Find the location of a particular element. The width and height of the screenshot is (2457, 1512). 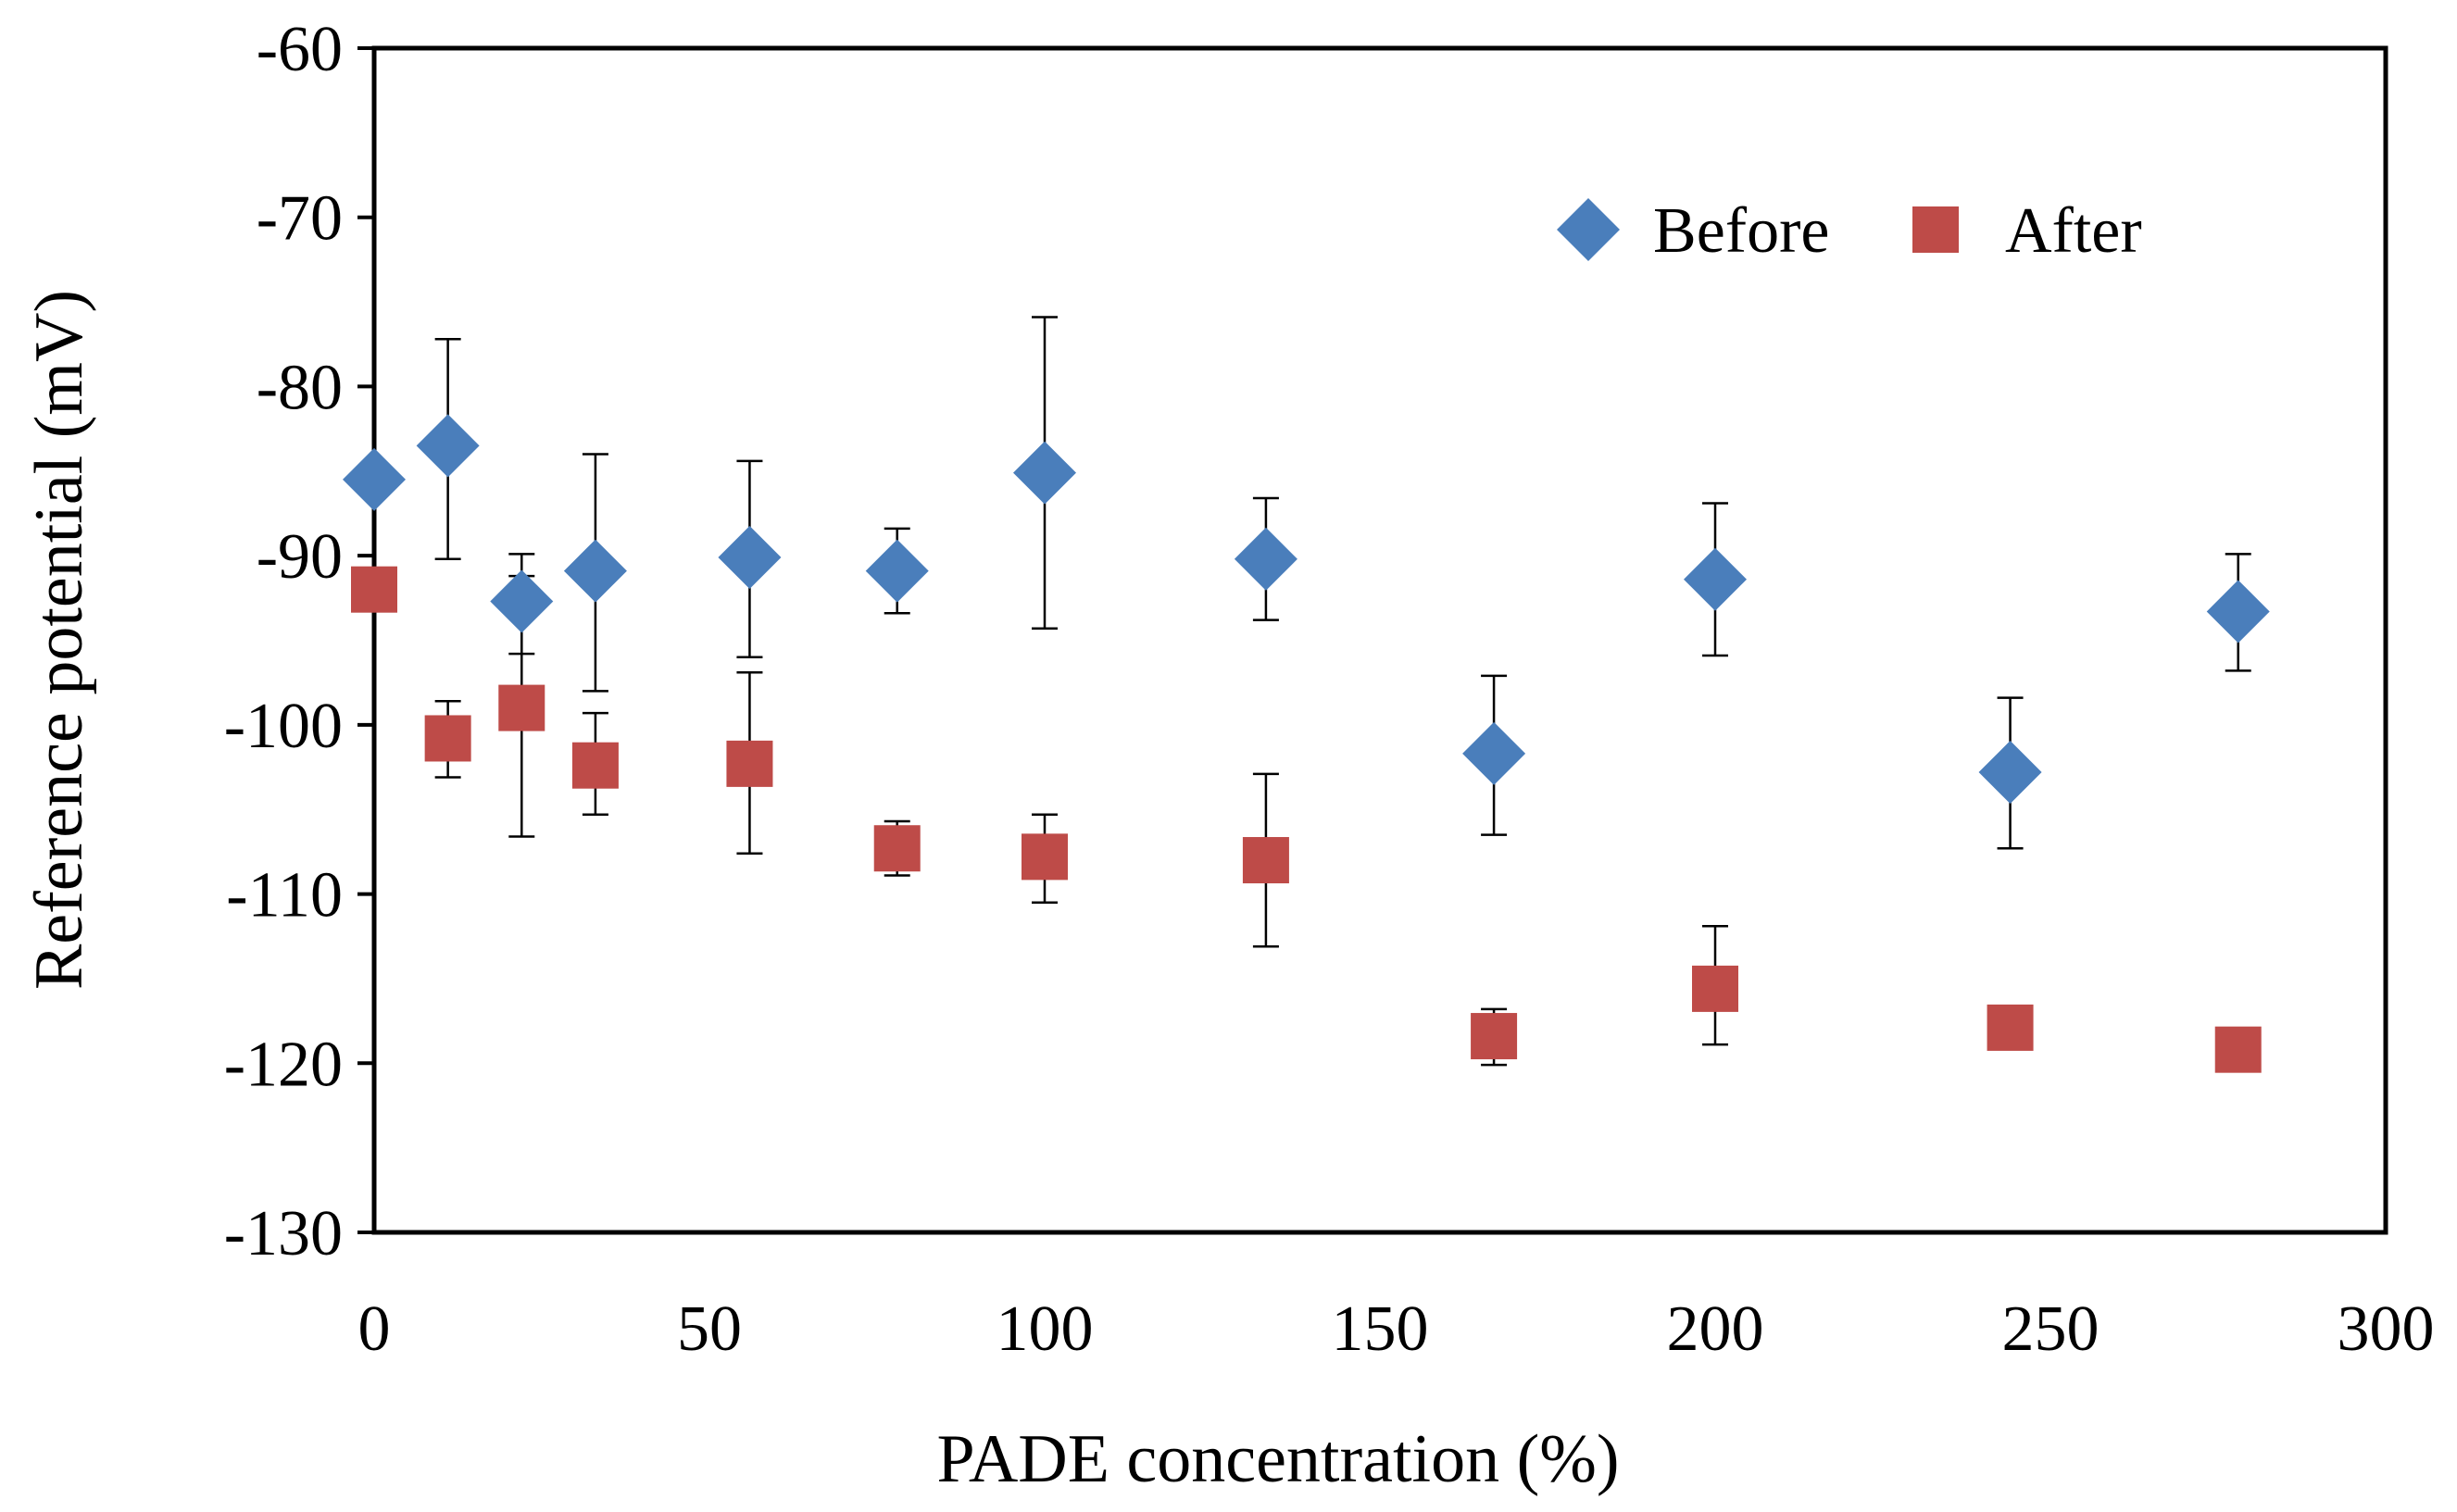

legend-marker-before is located at coordinates (1588, 230).